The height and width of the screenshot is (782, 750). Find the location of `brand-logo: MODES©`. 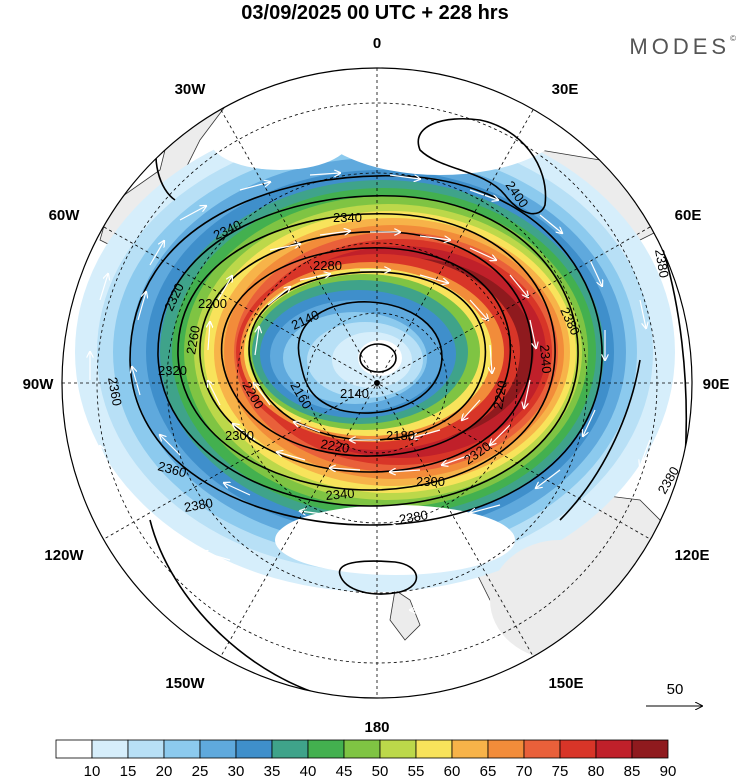

brand-logo: MODES© is located at coordinates (682, 47).